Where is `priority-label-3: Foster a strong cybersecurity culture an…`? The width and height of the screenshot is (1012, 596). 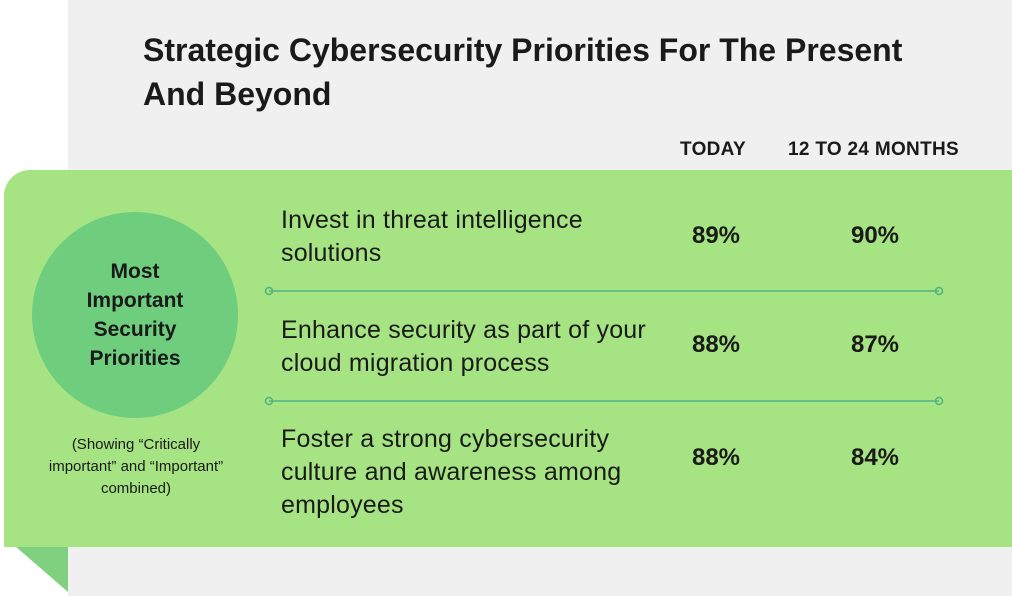
priority-label-3: Foster a strong cybersecurity culture an… is located at coordinates (451, 472).